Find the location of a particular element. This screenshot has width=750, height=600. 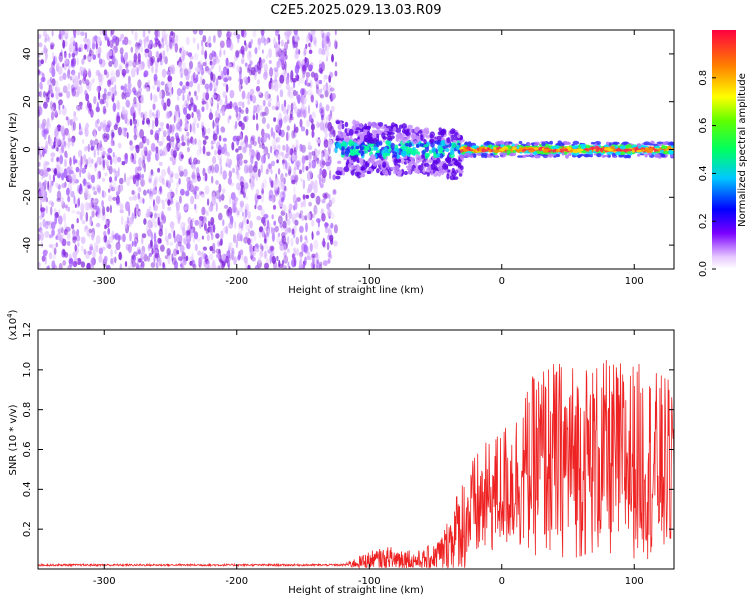

snr-scale-close: ) is located at coordinates (13, 311).